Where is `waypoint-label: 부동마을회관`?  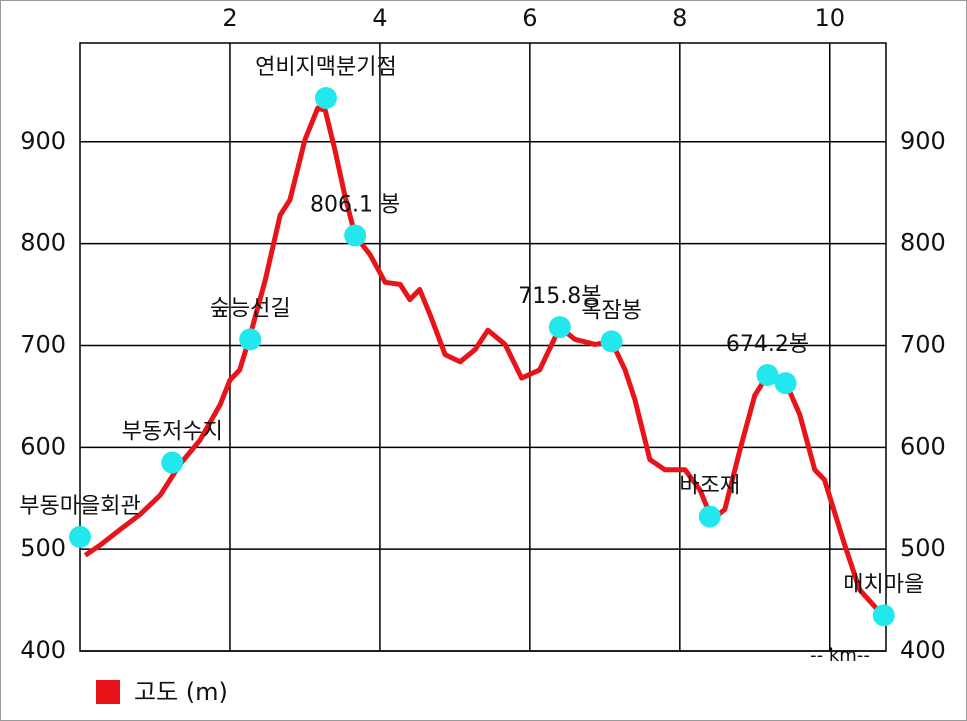 waypoint-label: 부동마을회관 is located at coordinates (79, 506).